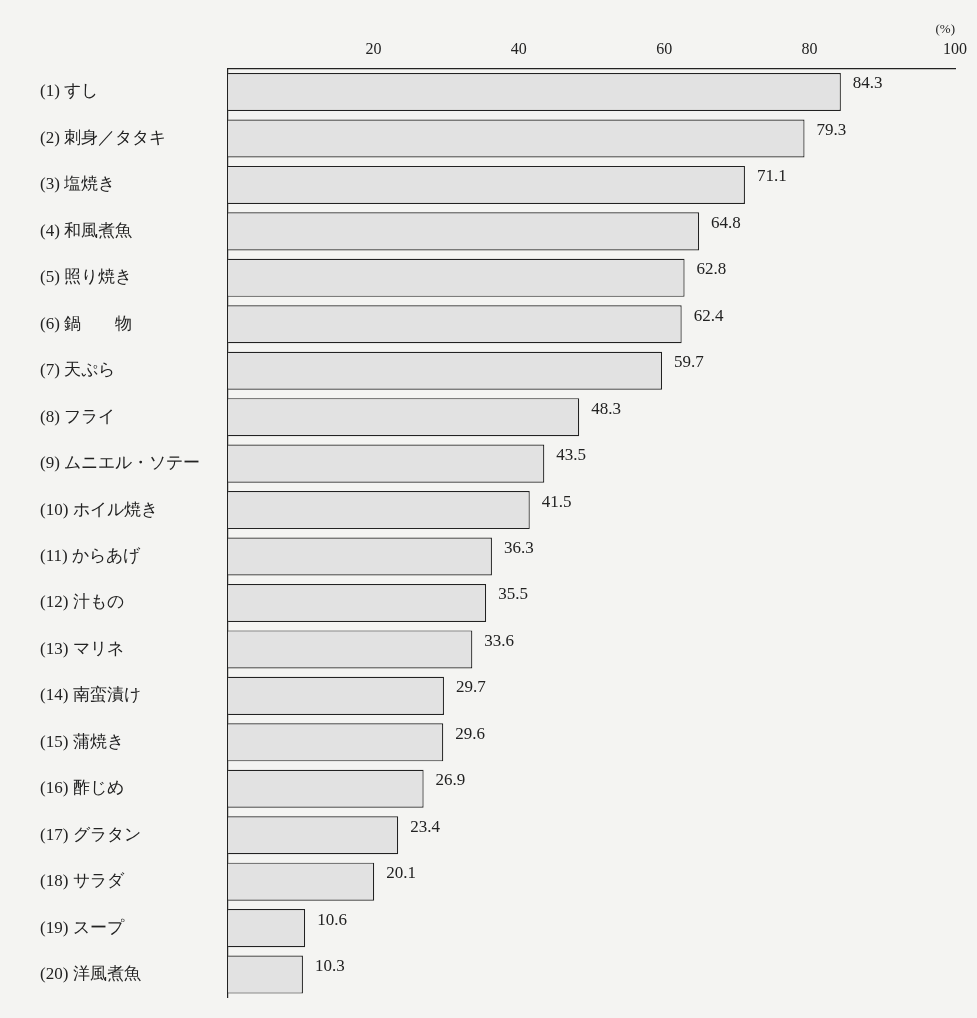  Describe the element at coordinates (90, 555) in the screenshot. I see `y-tick-label: (11) からあげ` at that location.